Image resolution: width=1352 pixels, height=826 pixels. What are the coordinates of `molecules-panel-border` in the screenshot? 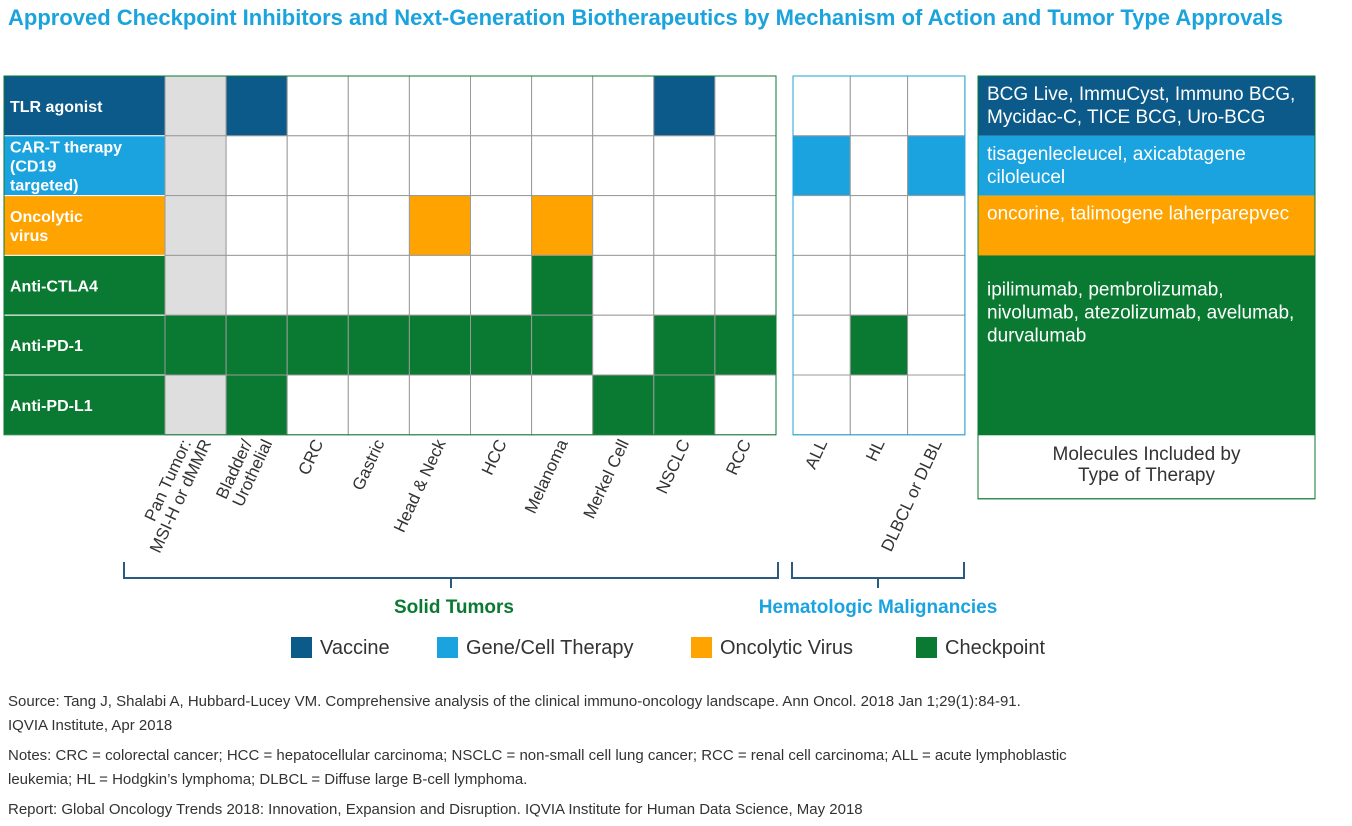 It's located at (1146, 287).